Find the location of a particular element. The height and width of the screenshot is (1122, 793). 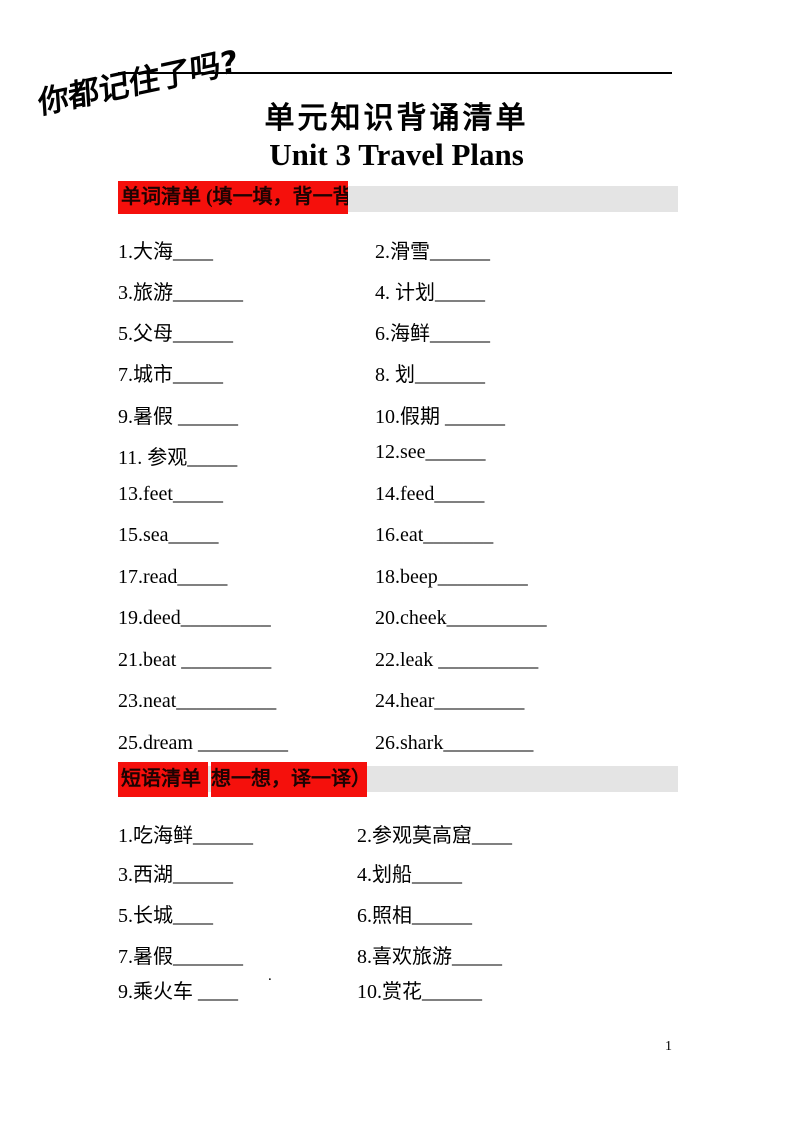

page-title-chinese: 单元知识背诵清单 is located at coordinates (396, 118).